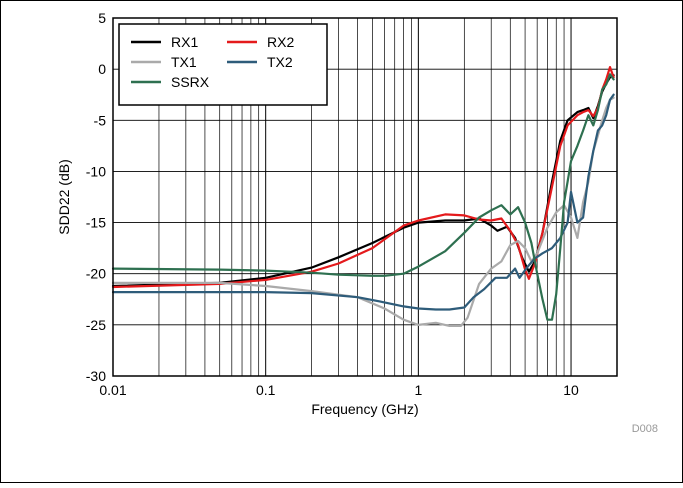 Image resolution: width=683 pixels, height=488 pixels. I want to click on x-tick-label: 0.1, so click(266, 390).